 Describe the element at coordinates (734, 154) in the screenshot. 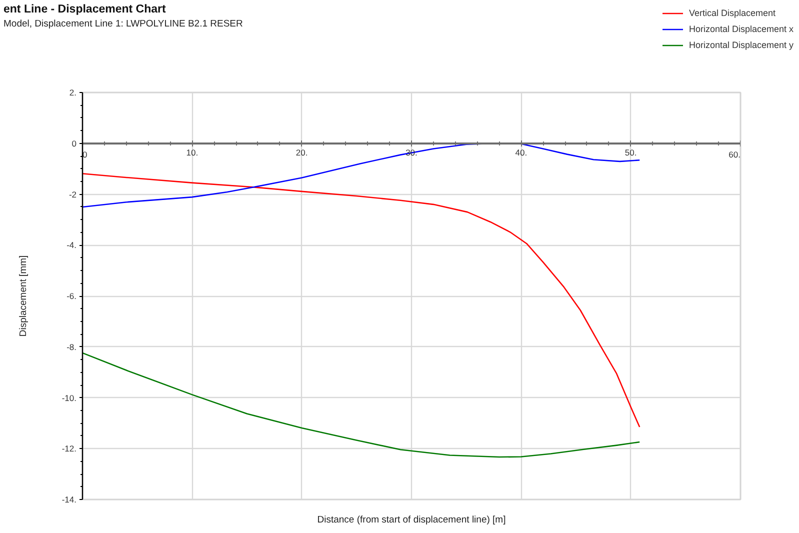

I see `x-tick-label: 60.` at that location.